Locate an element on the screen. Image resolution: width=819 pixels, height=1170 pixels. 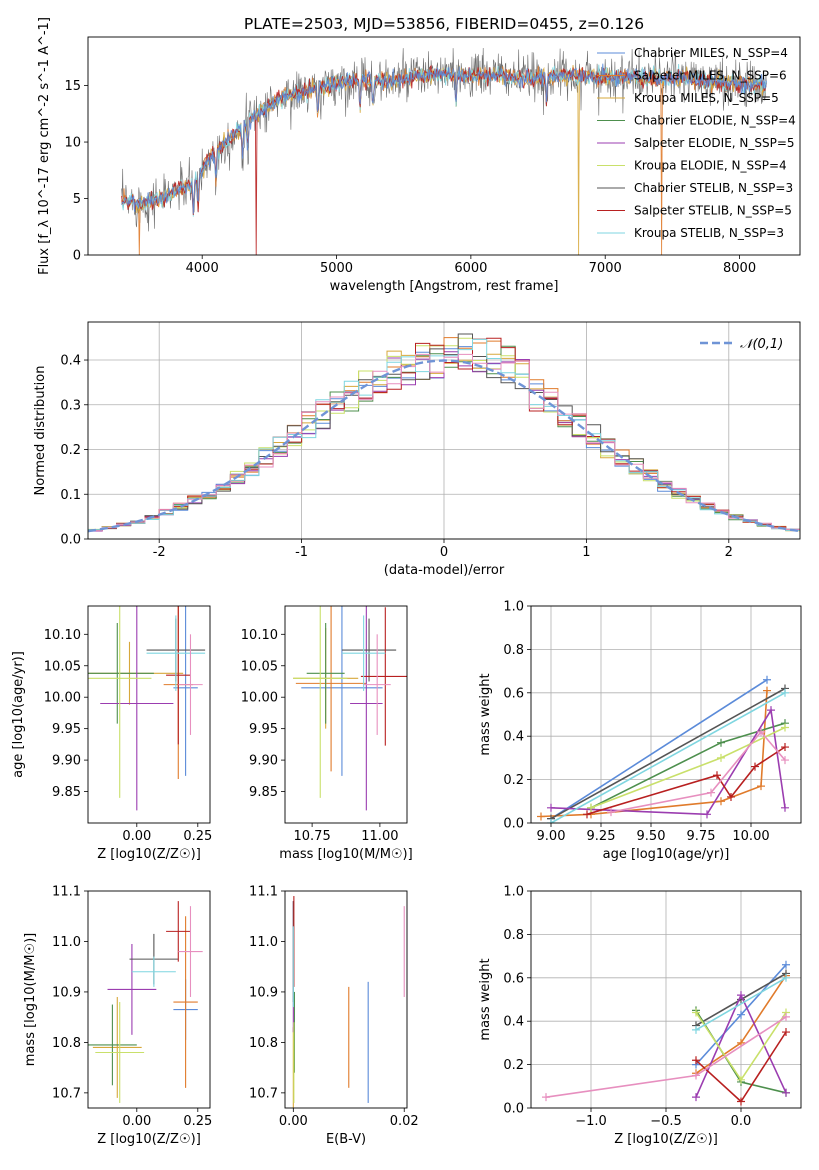
y-tick-label: 10.05 is located at coordinates (259, 666).